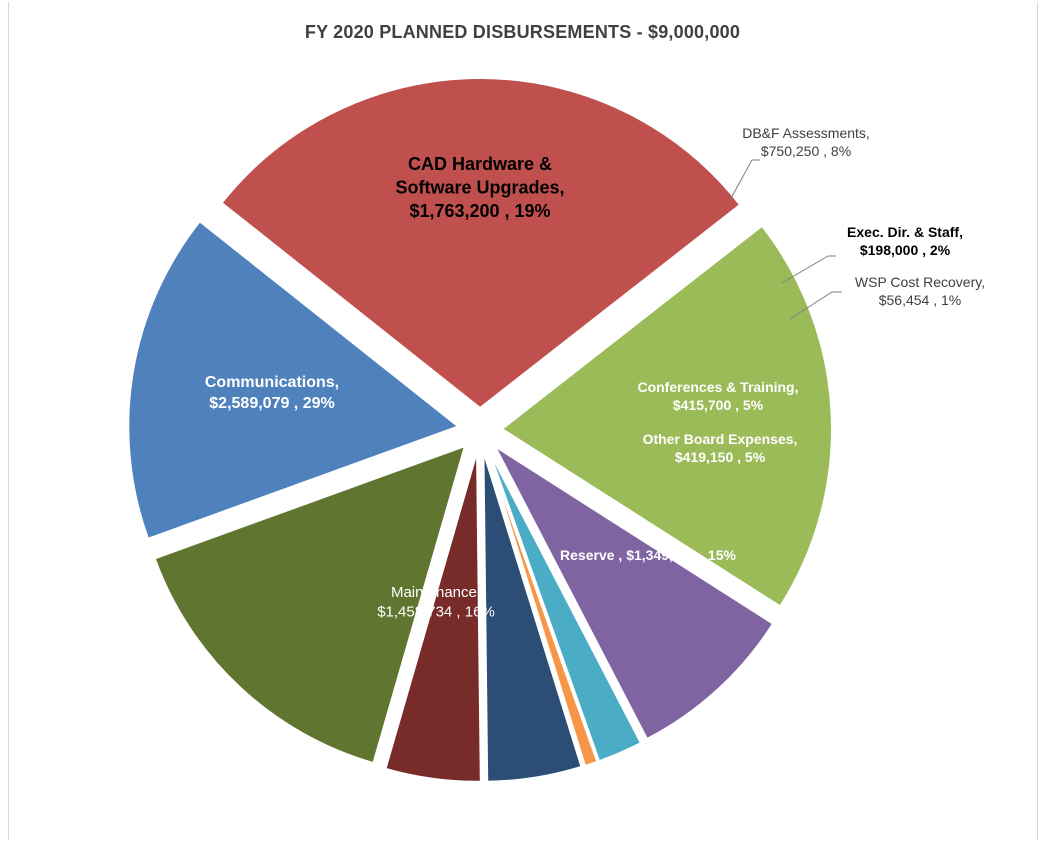  What do you see at coordinates (717, 387) in the screenshot?
I see `slice-label-line: Conferences & Training,` at bounding box center [717, 387].